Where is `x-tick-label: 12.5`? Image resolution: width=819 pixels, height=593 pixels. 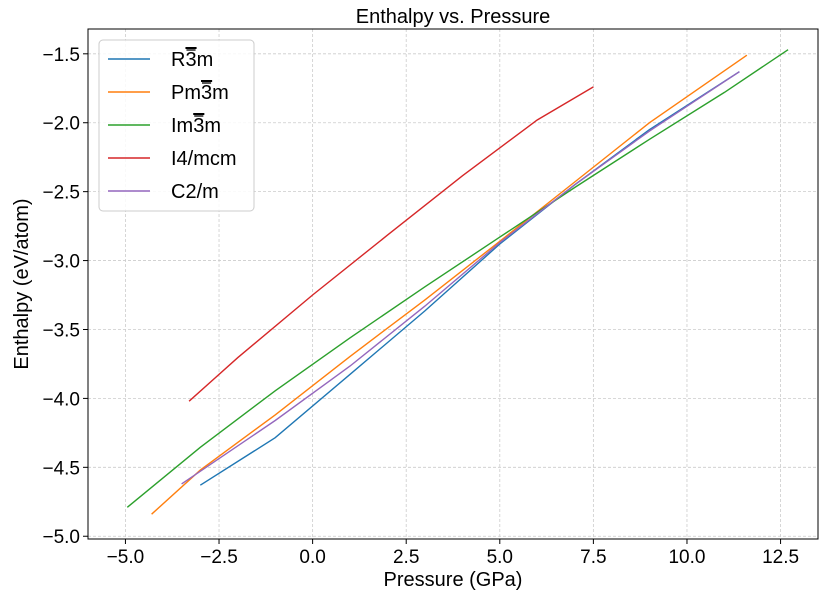 x-tick-label: 12.5 is located at coordinates (780, 557).